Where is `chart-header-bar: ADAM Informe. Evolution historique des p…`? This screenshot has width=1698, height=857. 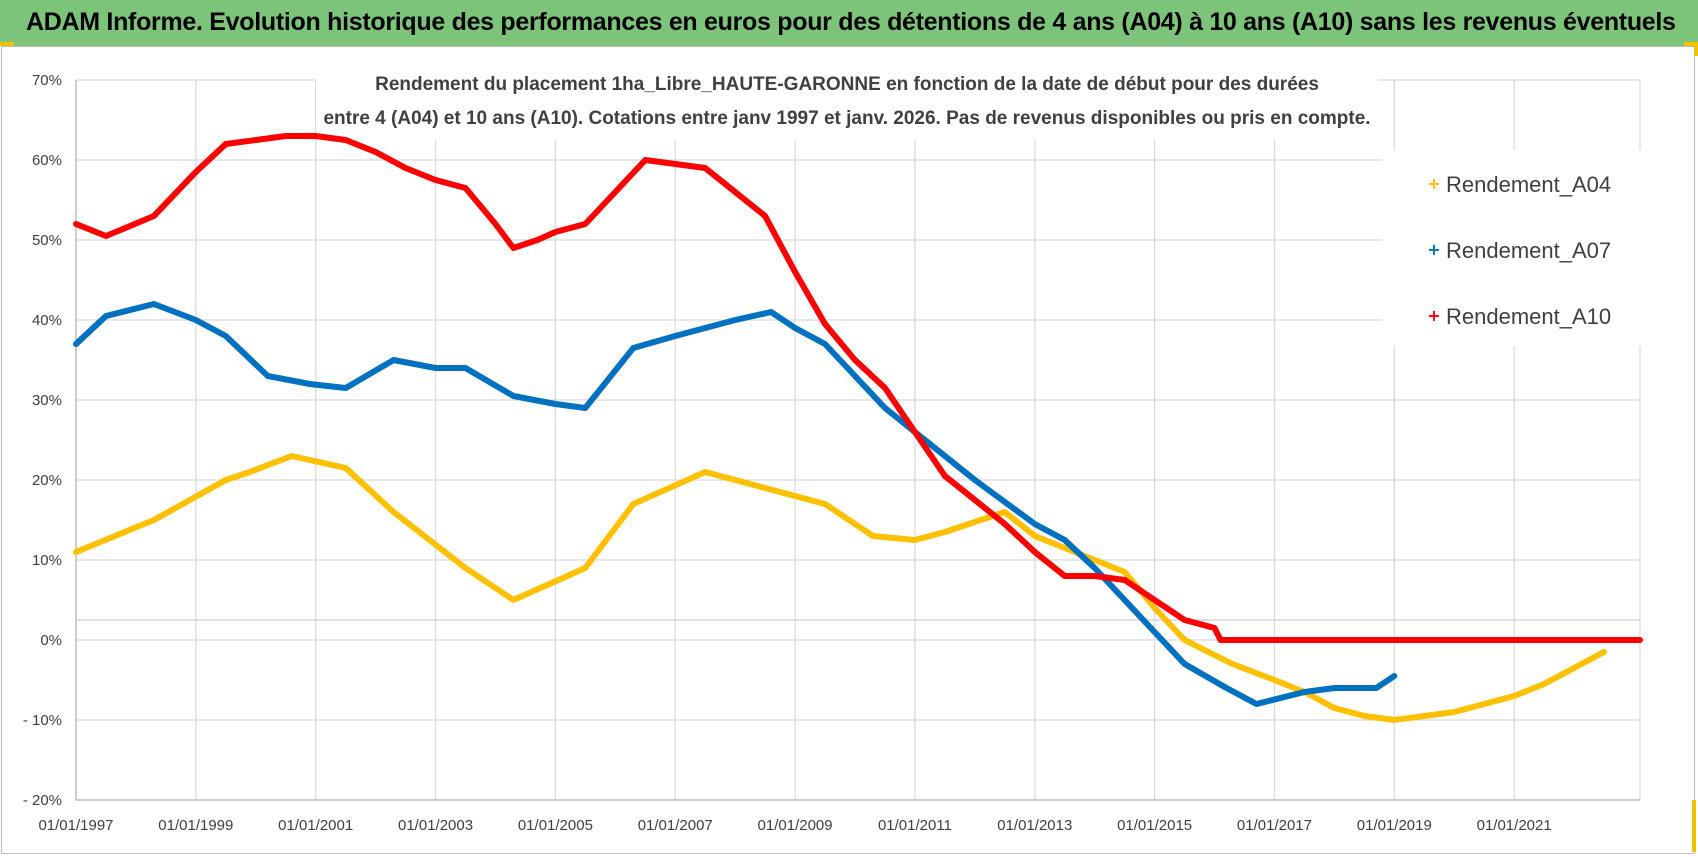 chart-header-bar: ADAM Informe. Evolution historique des p… is located at coordinates (849, 23).